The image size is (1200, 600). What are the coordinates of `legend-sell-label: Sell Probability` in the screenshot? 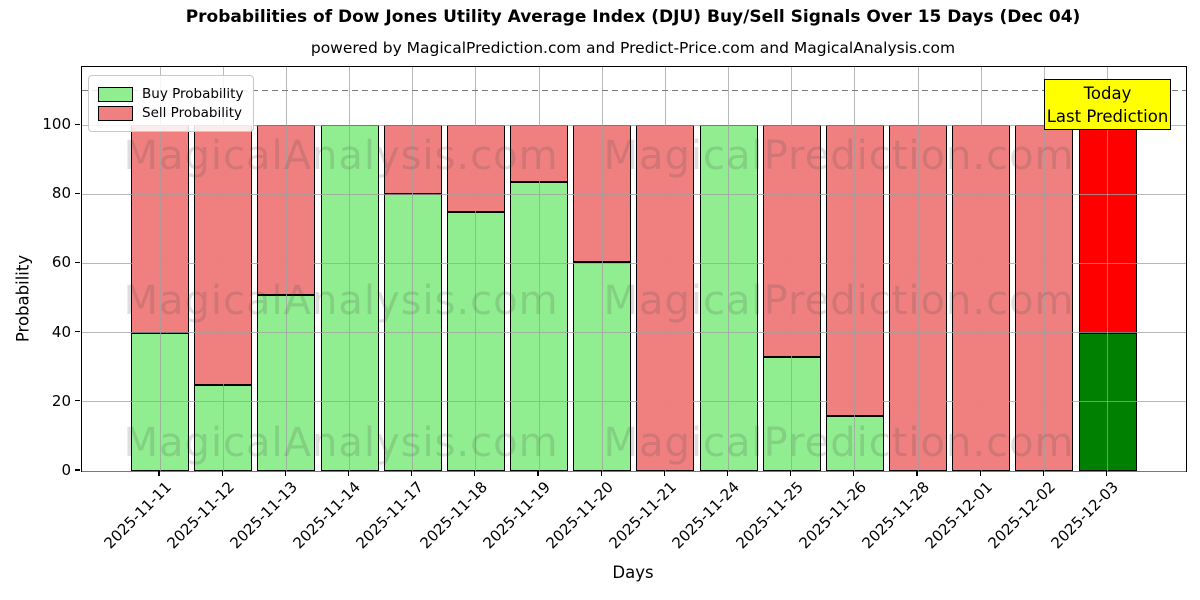 It's located at (192, 113).